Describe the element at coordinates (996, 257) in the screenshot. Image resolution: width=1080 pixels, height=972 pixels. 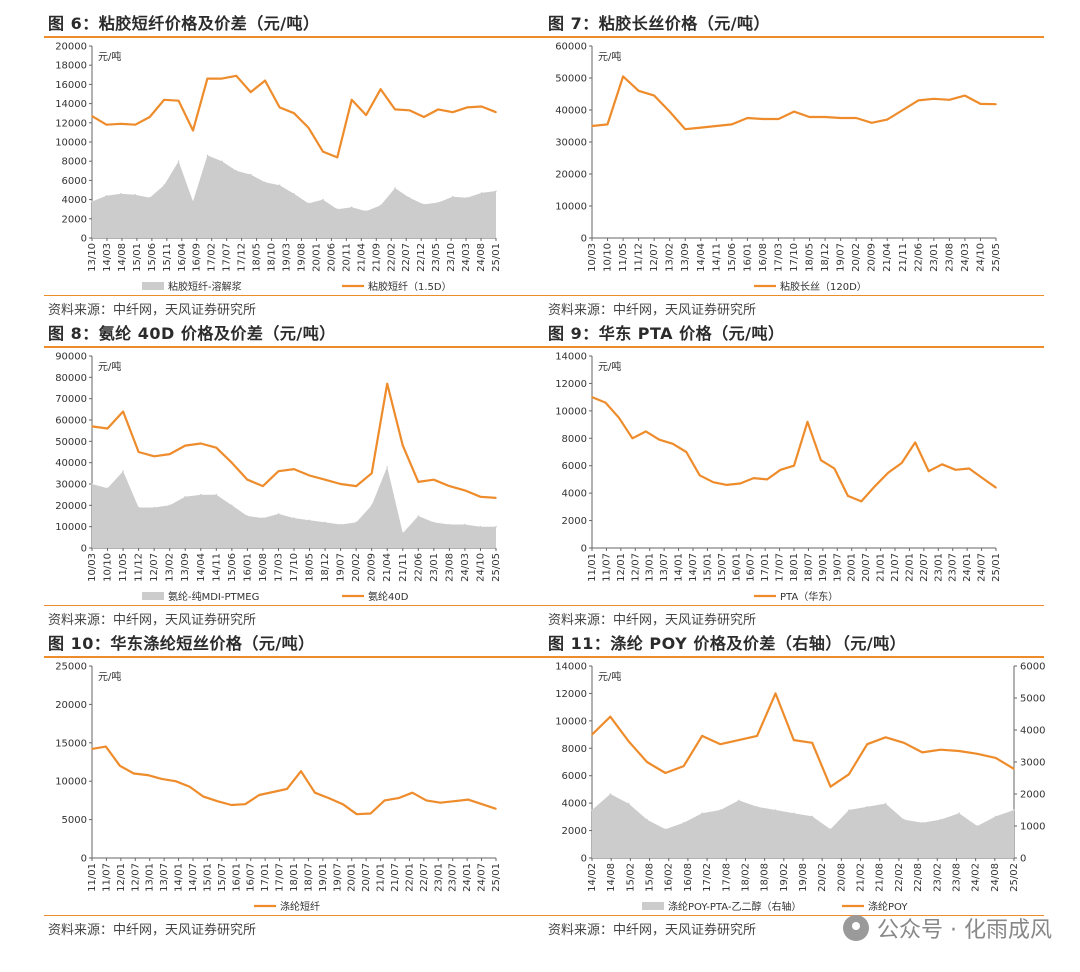
I see `x-tick-label: 25/05` at that location.